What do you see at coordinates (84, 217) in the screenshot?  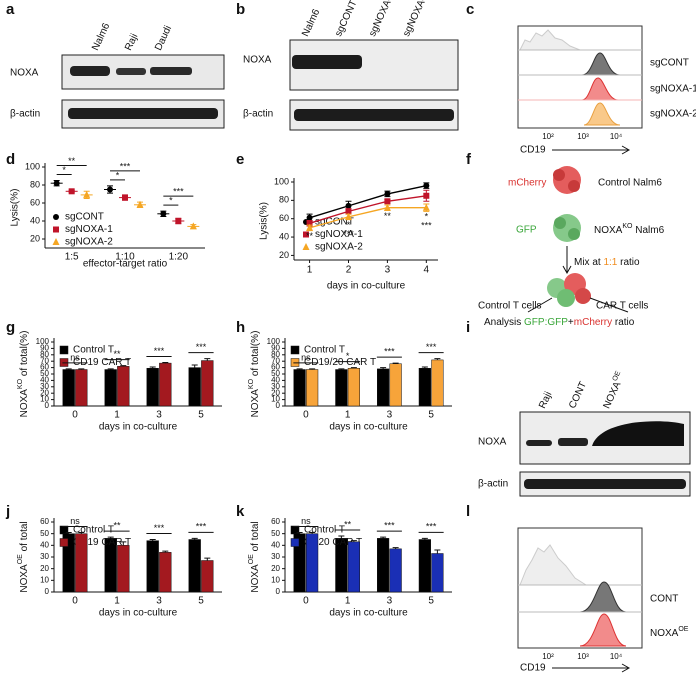 I see `legend-label: sgCONT` at bounding box center [84, 217].